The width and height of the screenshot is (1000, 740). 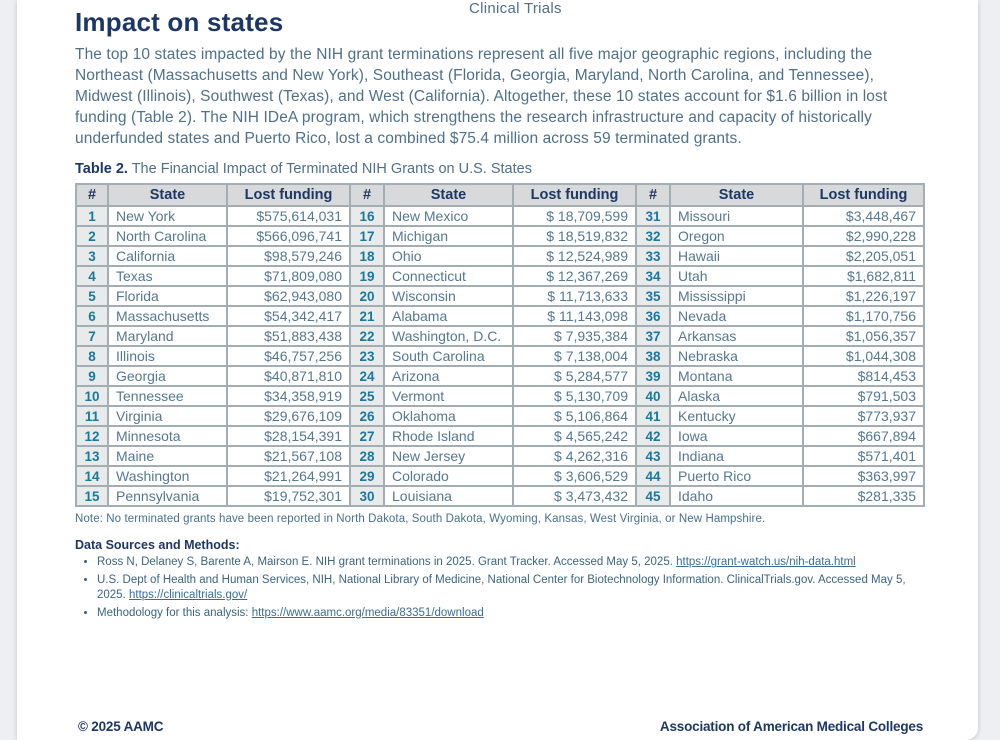 I want to click on rank-cell: 6, so click(x=92, y=316).